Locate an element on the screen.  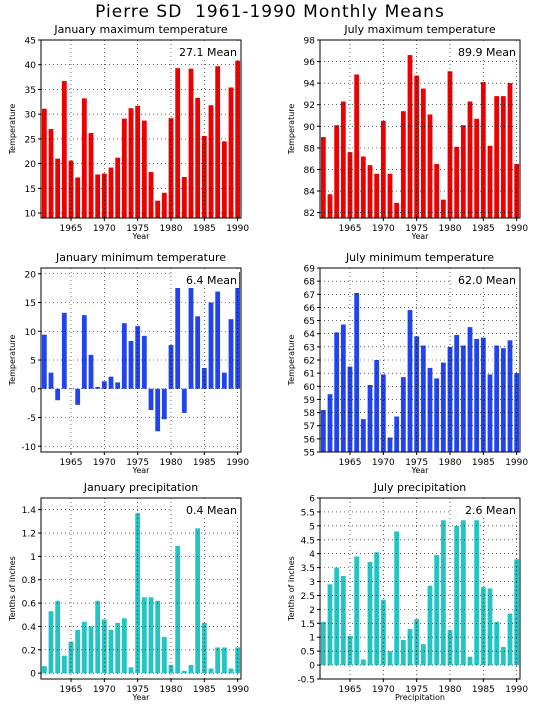
bar-1966 is located at coordinates (78, 197).